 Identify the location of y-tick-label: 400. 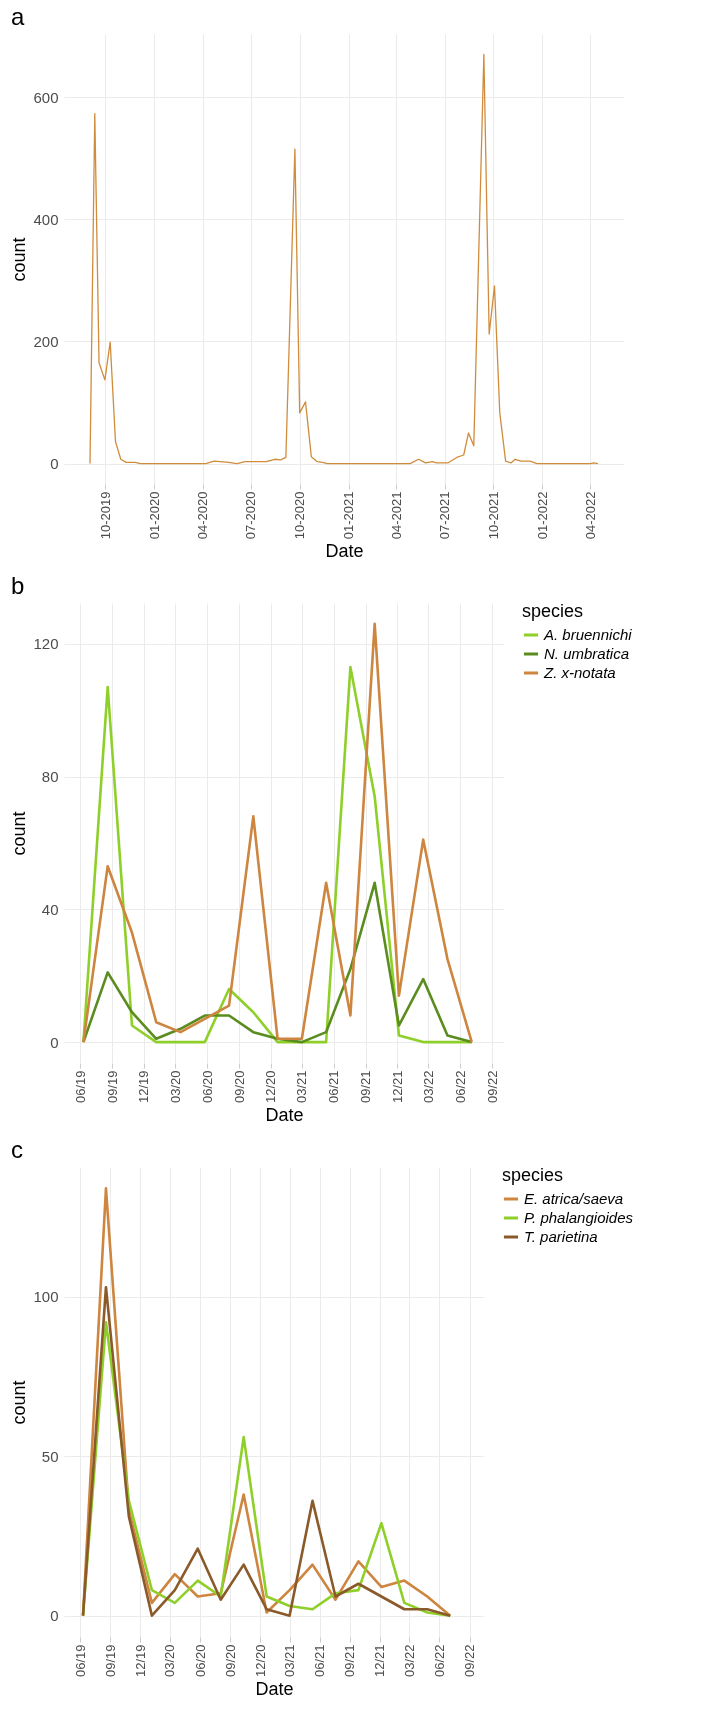
(46, 219).